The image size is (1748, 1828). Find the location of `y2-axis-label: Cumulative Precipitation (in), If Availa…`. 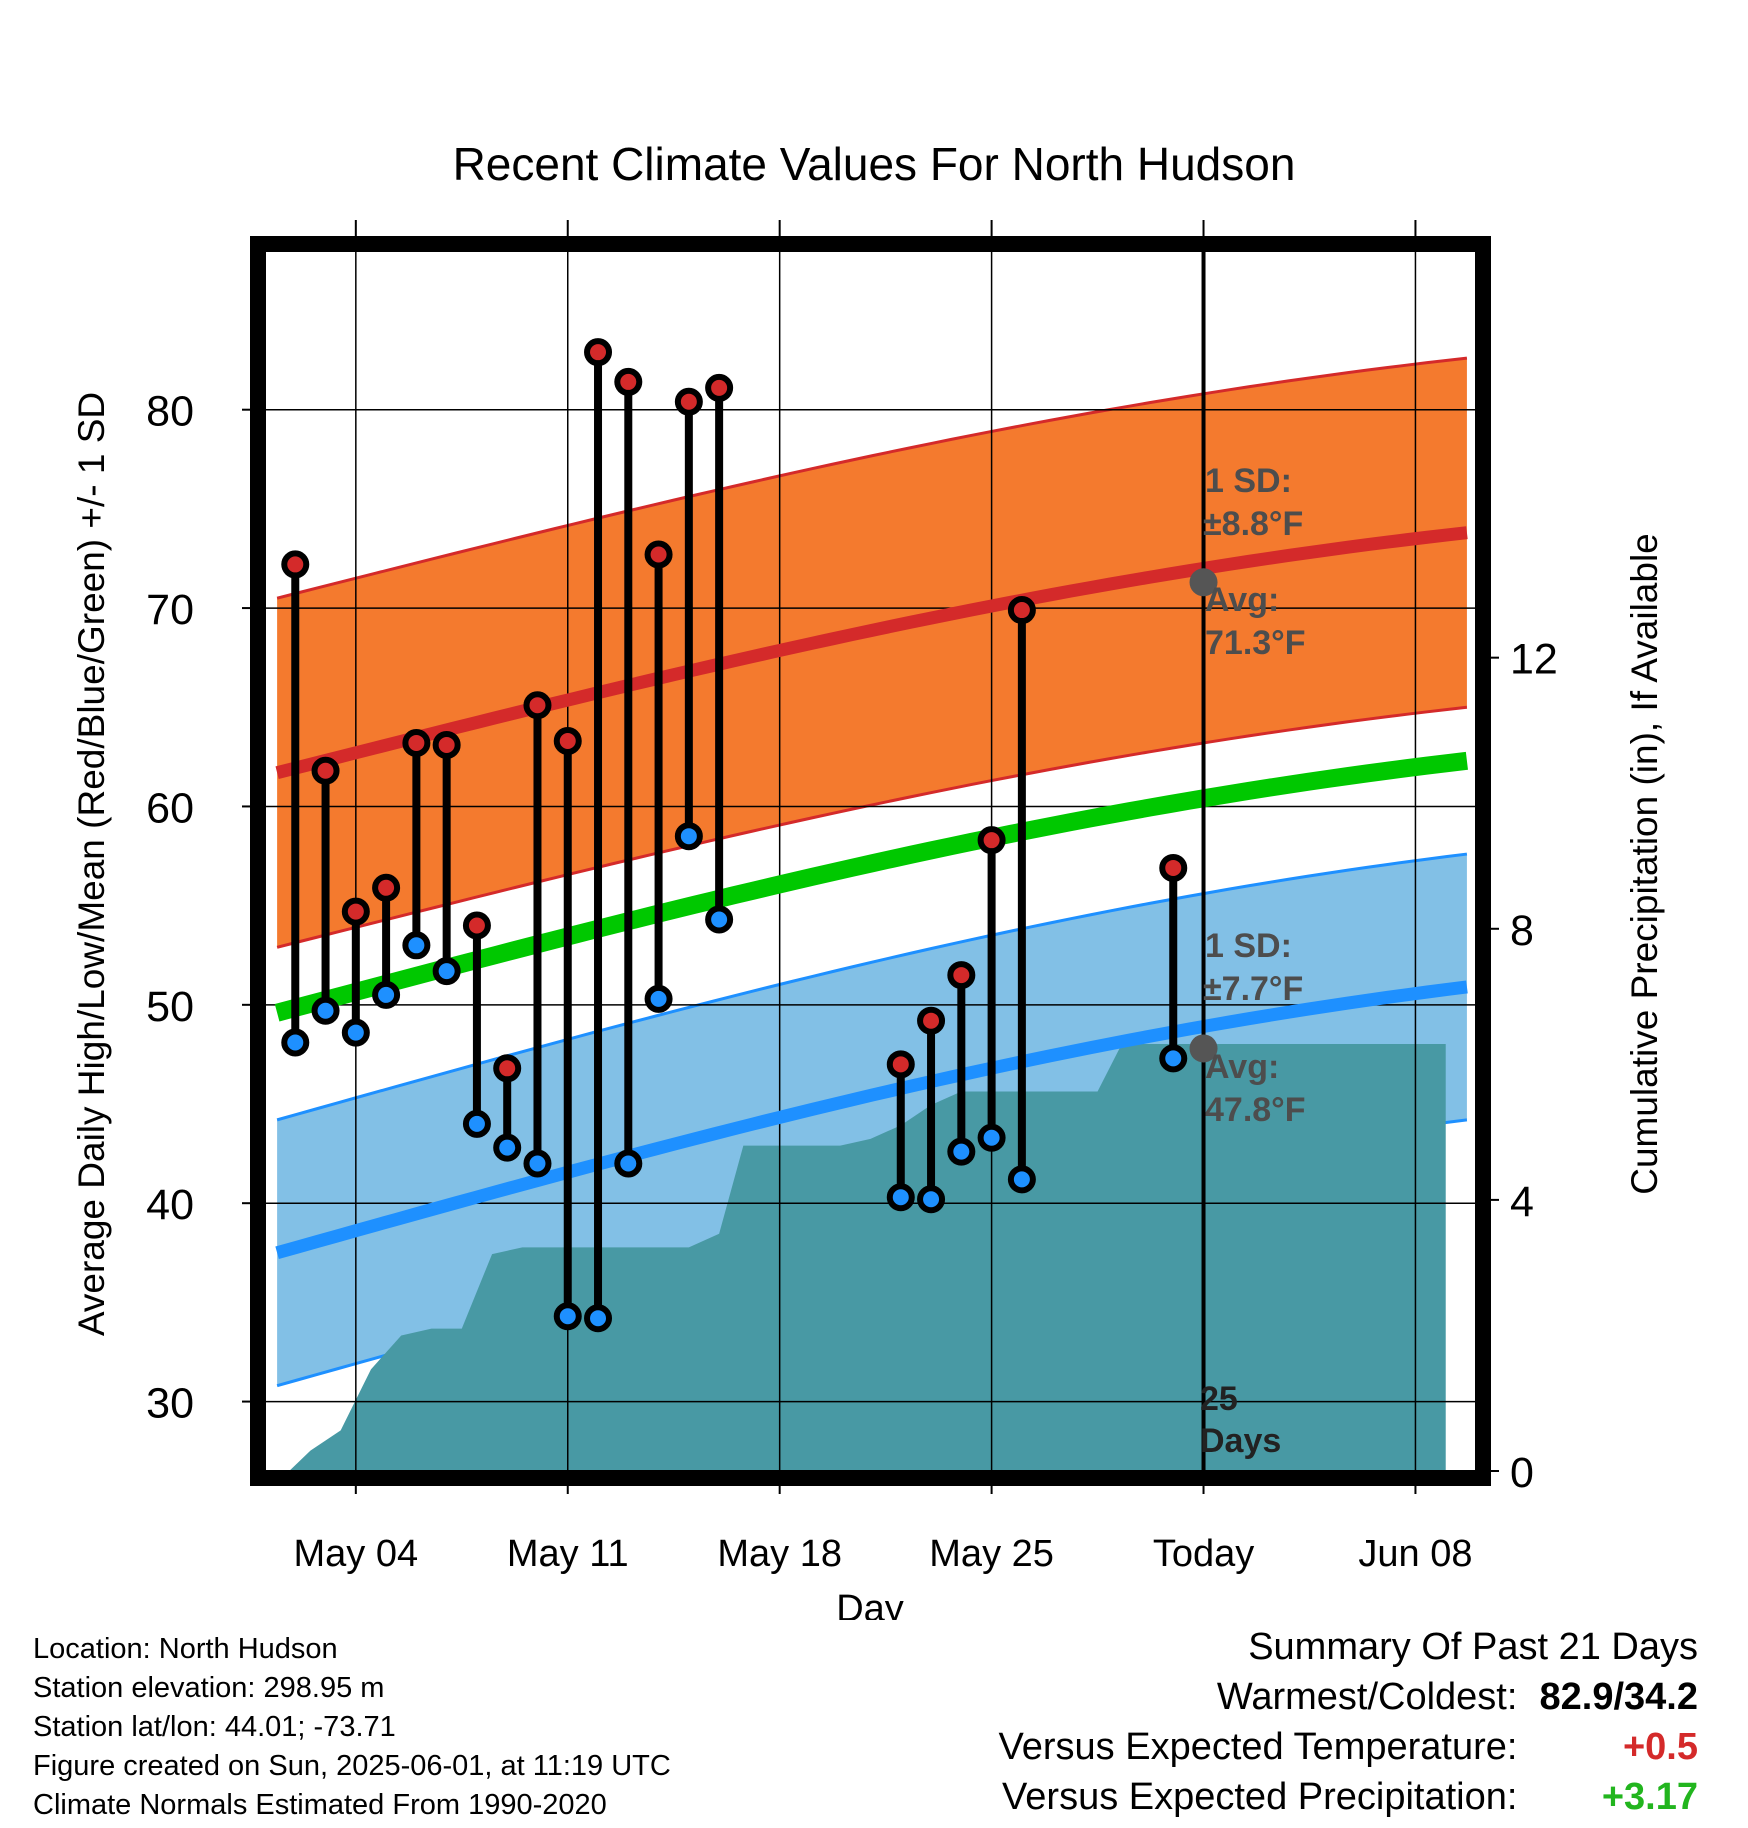

y2-axis-label: Cumulative Precipitation (in), If Availa… is located at coordinates (1644, 864).